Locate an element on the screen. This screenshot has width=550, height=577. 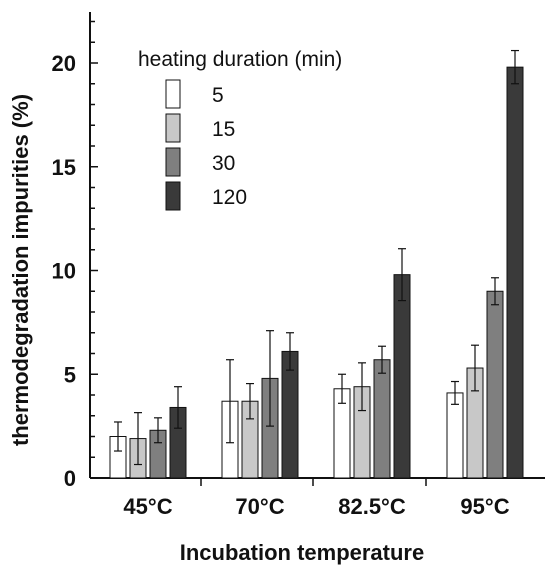
y-tick-label: 15 is located at coordinates (64, 167).